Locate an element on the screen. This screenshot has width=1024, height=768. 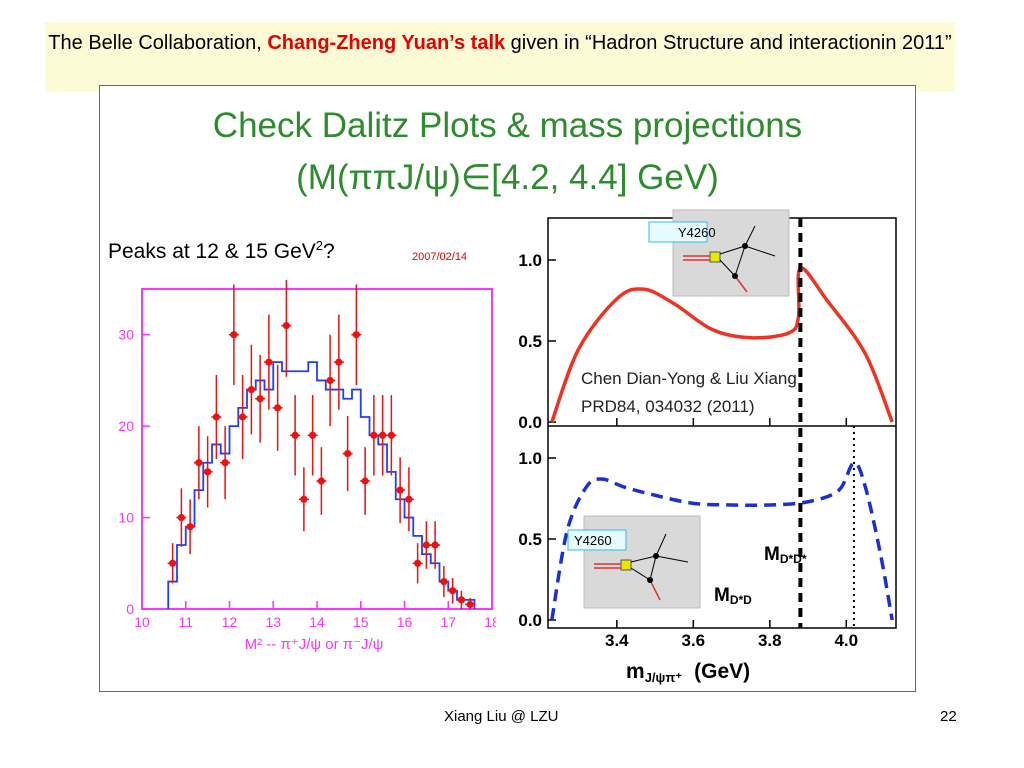
left-plot-frame is located at coordinates (317, 449).